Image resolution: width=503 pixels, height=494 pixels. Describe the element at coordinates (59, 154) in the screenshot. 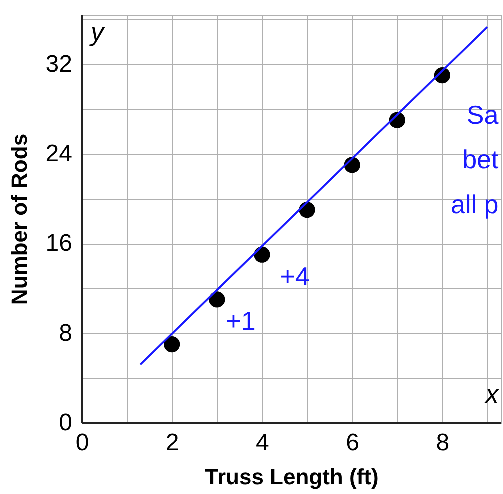

I see `y-tick-label: 24` at that location.